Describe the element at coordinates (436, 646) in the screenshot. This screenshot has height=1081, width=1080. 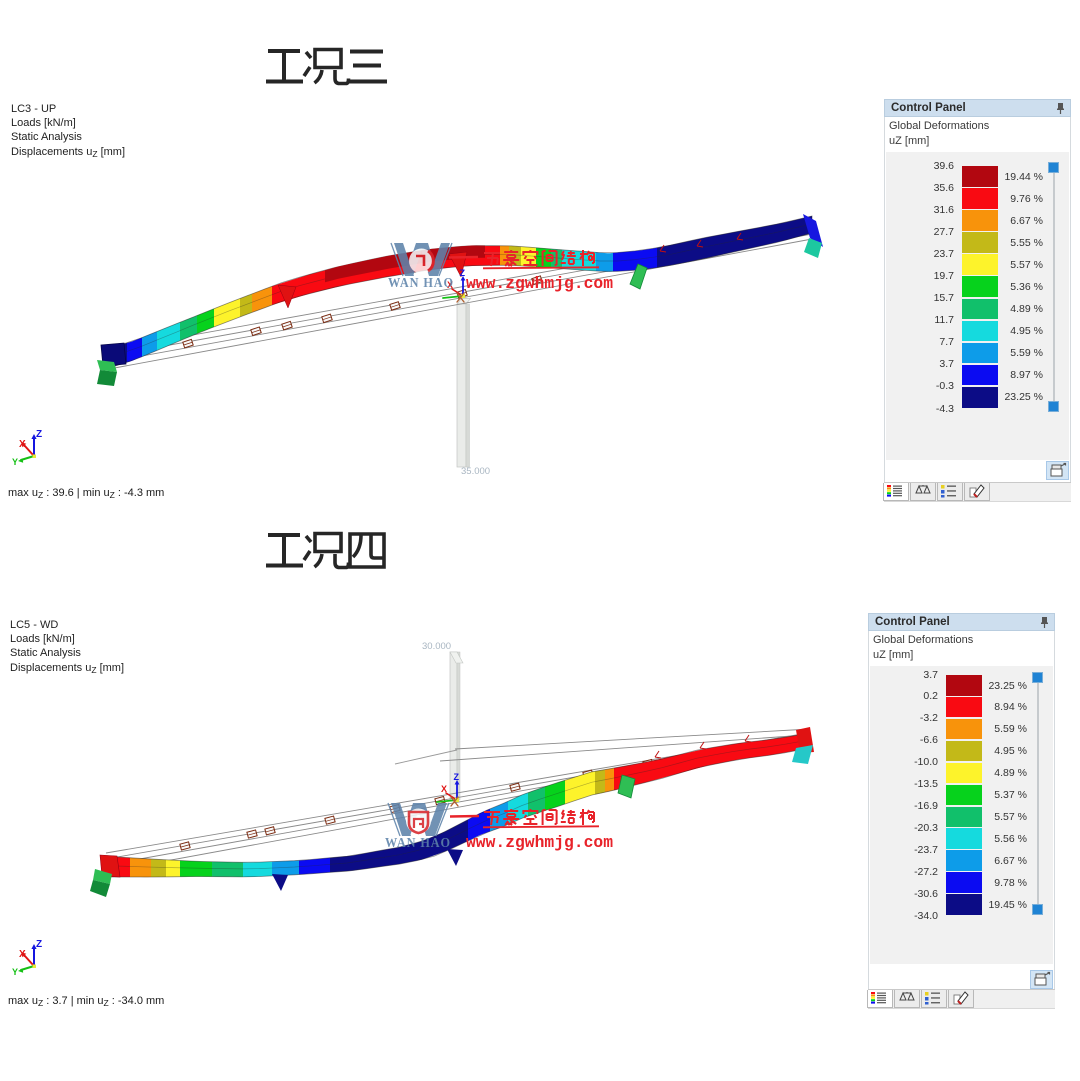
I see `svg-text: 30.000` at that location.